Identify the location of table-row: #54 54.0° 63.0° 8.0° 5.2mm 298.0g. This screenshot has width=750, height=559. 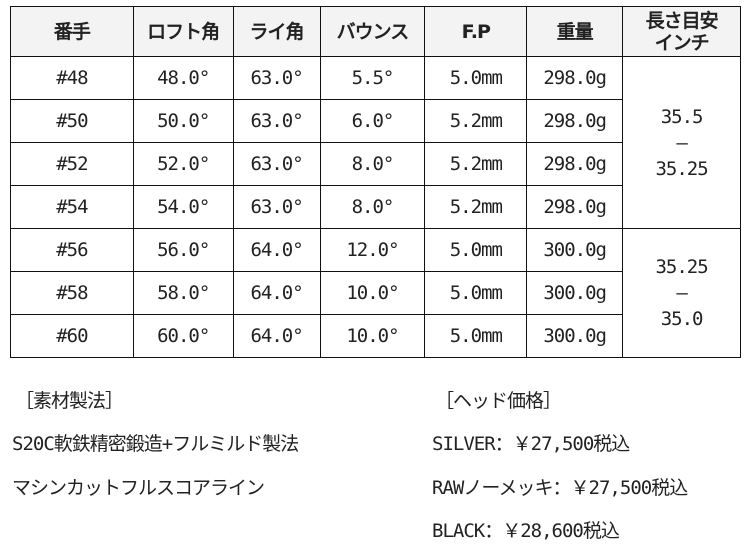
(375, 207).